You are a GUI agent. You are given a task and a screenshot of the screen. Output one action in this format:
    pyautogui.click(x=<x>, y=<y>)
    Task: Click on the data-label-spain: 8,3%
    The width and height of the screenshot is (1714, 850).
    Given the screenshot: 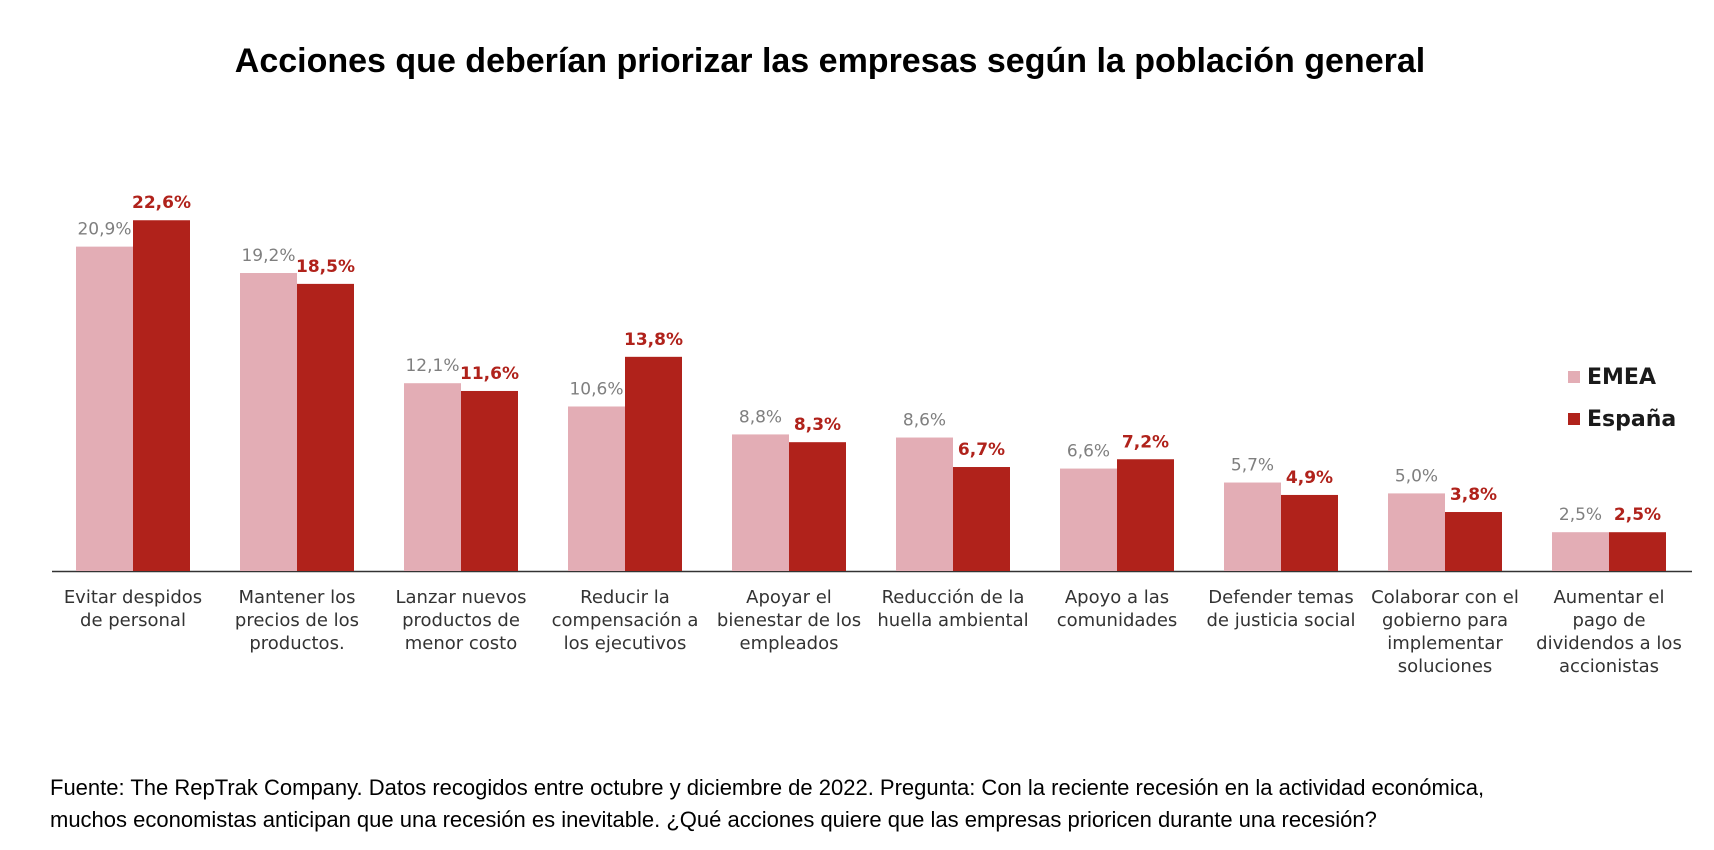 What is the action you would take?
    pyautogui.click(x=817, y=425)
    